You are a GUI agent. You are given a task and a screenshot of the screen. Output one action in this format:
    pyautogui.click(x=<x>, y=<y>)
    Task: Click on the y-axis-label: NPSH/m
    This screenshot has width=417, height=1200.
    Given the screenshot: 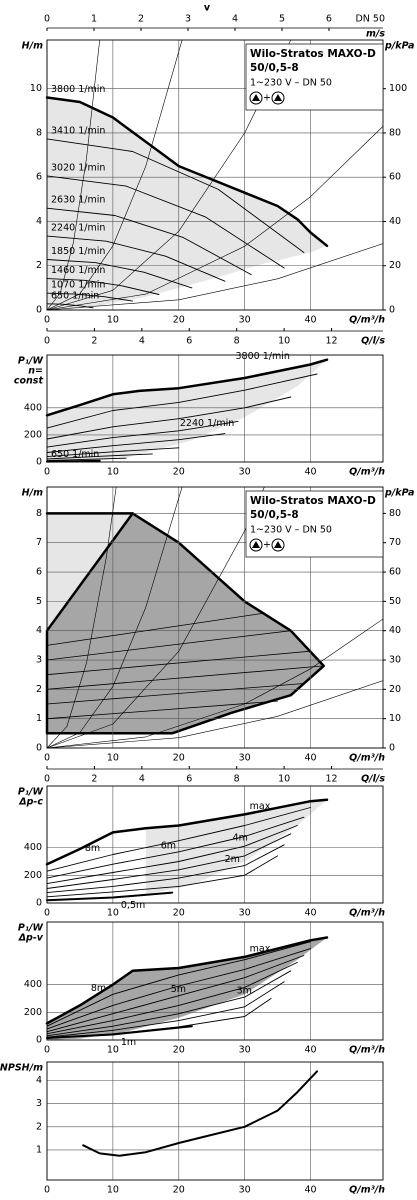 What is the action you would take?
    pyautogui.click(x=21, y=1068)
    